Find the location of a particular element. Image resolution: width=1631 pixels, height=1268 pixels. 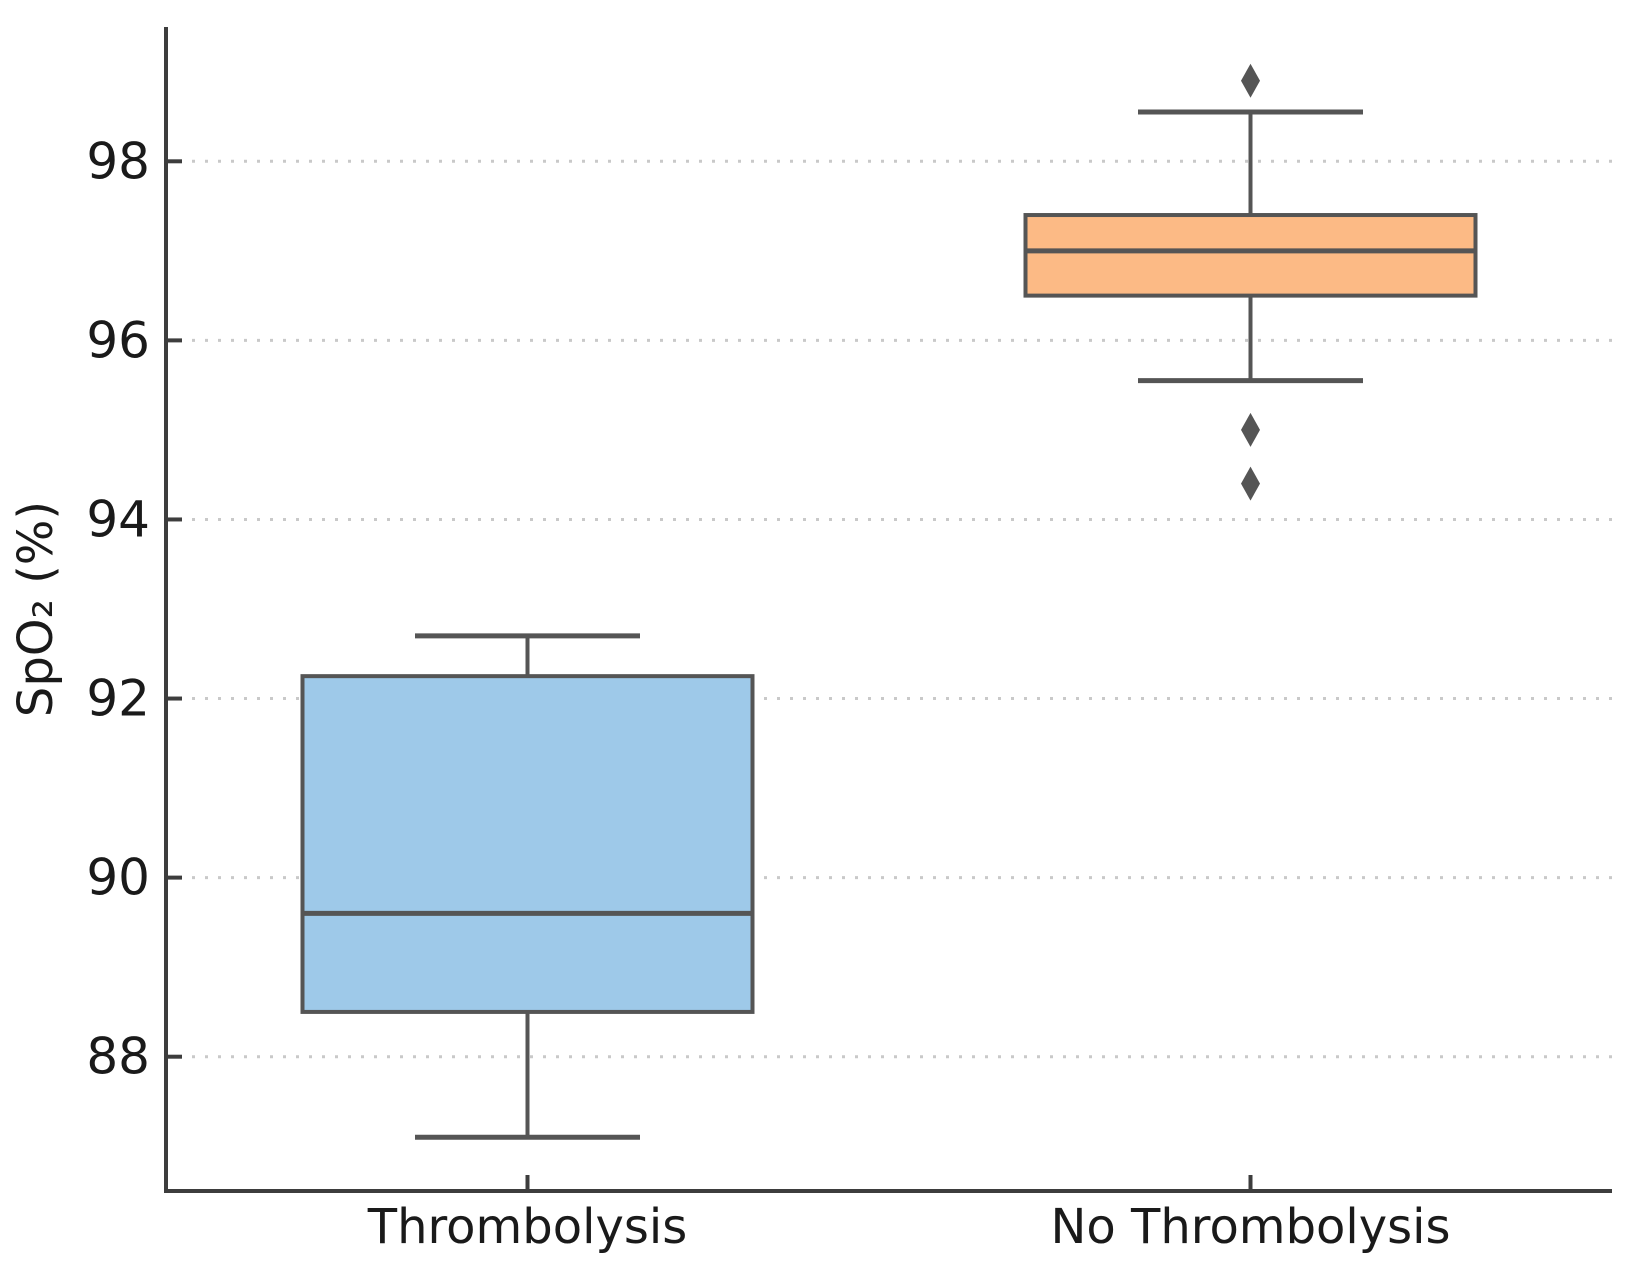

box-no-thrombolysis is located at coordinates (1250, 255).